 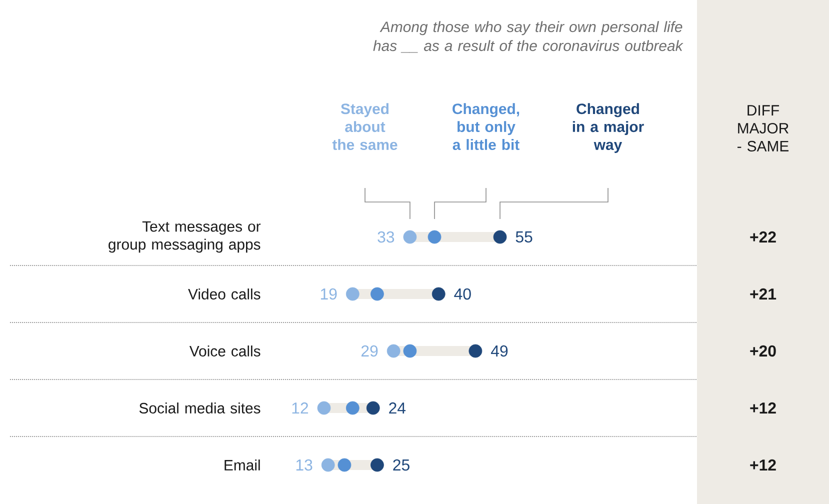 I want to click on data-label: 55, so click(x=524, y=237).